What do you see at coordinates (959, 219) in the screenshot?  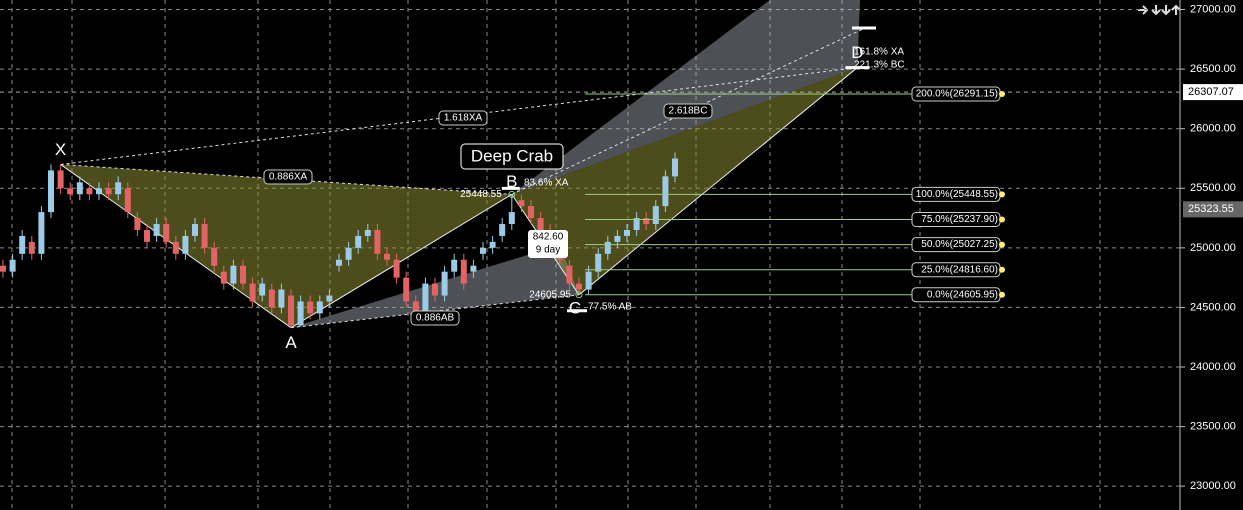 I see `fib-label: 75.0%(25237.90)` at bounding box center [959, 219].